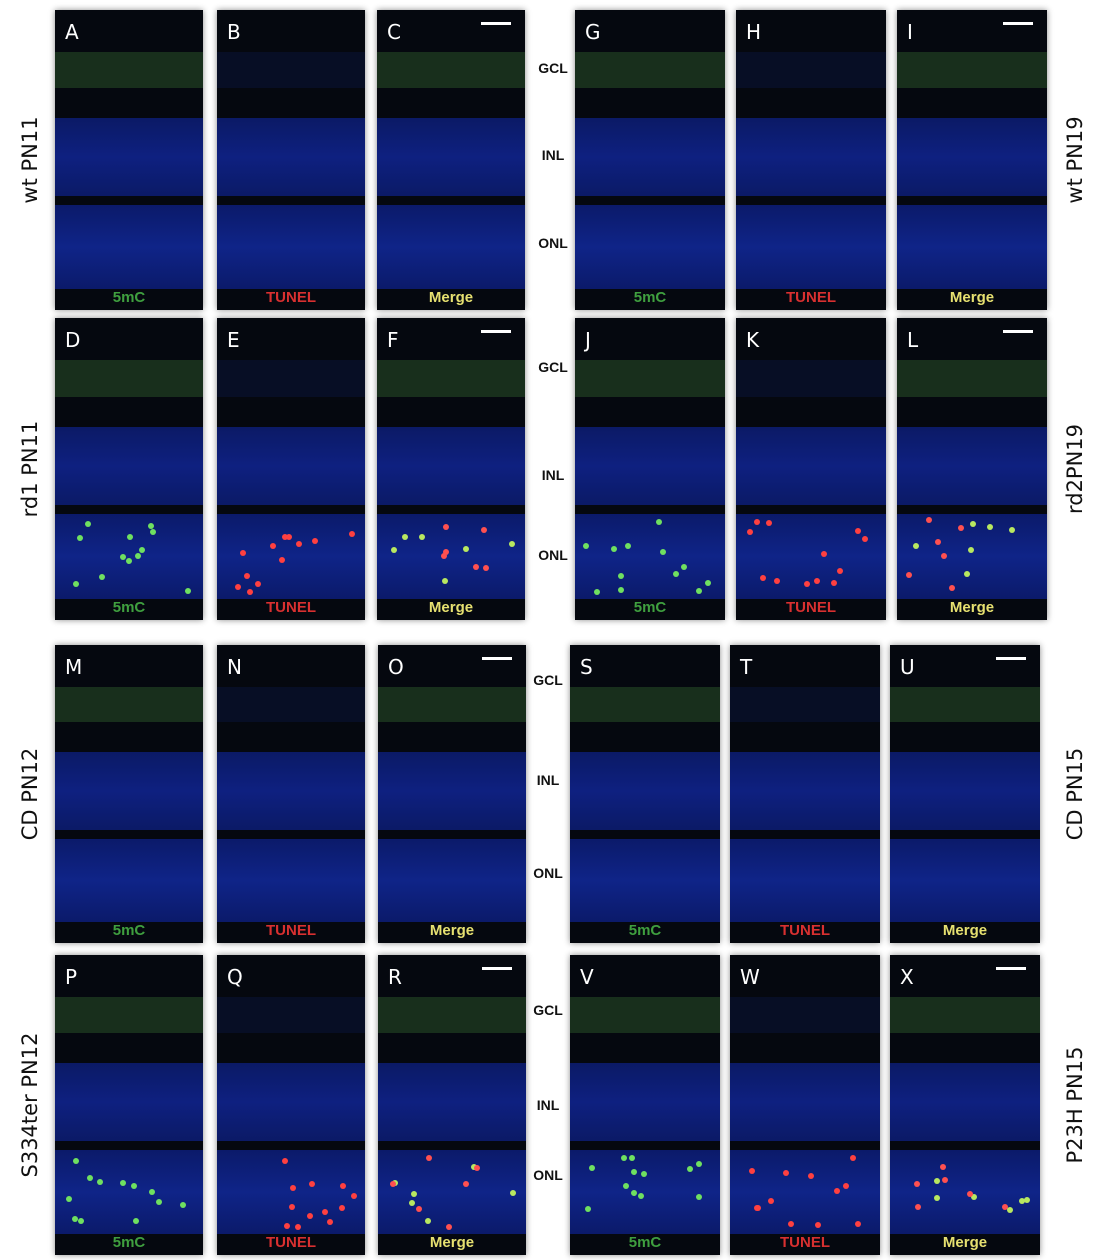 This screenshot has height=1260, width=1093. Describe the element at coordinates (73, 340) in the screenshot. I see `panel-letter: D` at that location.